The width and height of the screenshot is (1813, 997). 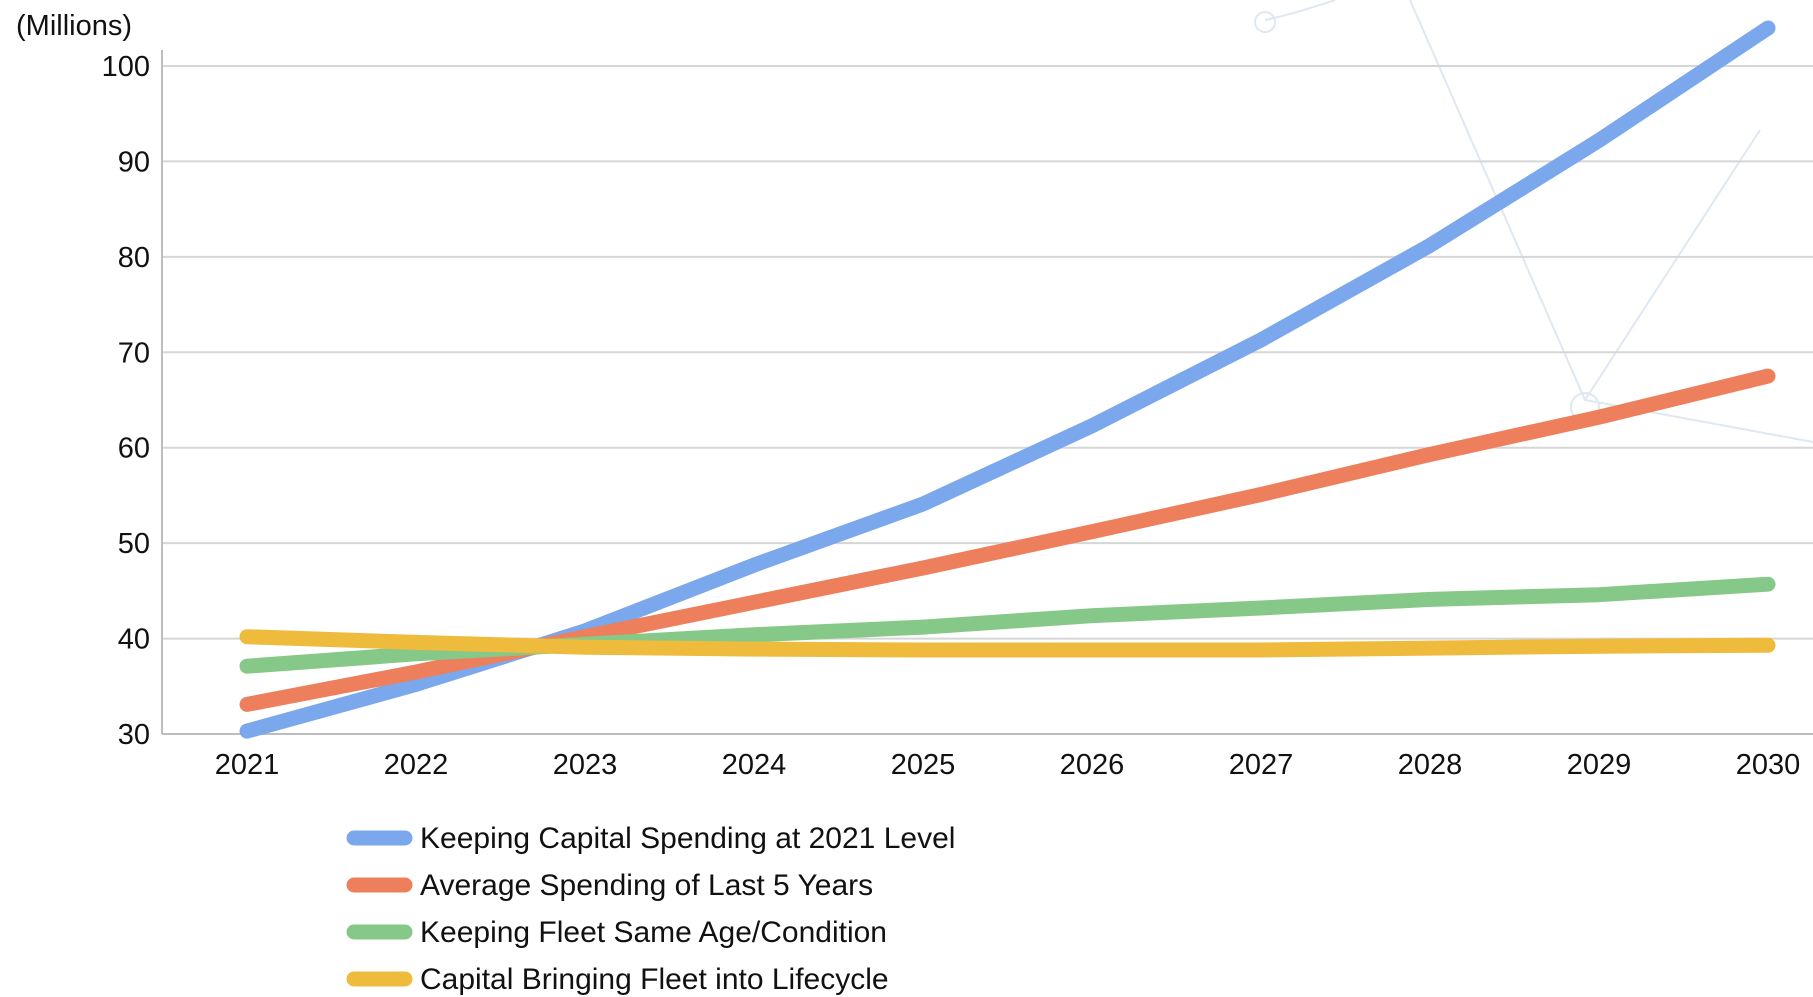 What do you see at coordinates (134, 353) in the screenshot?
I see `y-tick-label: 70` at bounding box center [134, 353].